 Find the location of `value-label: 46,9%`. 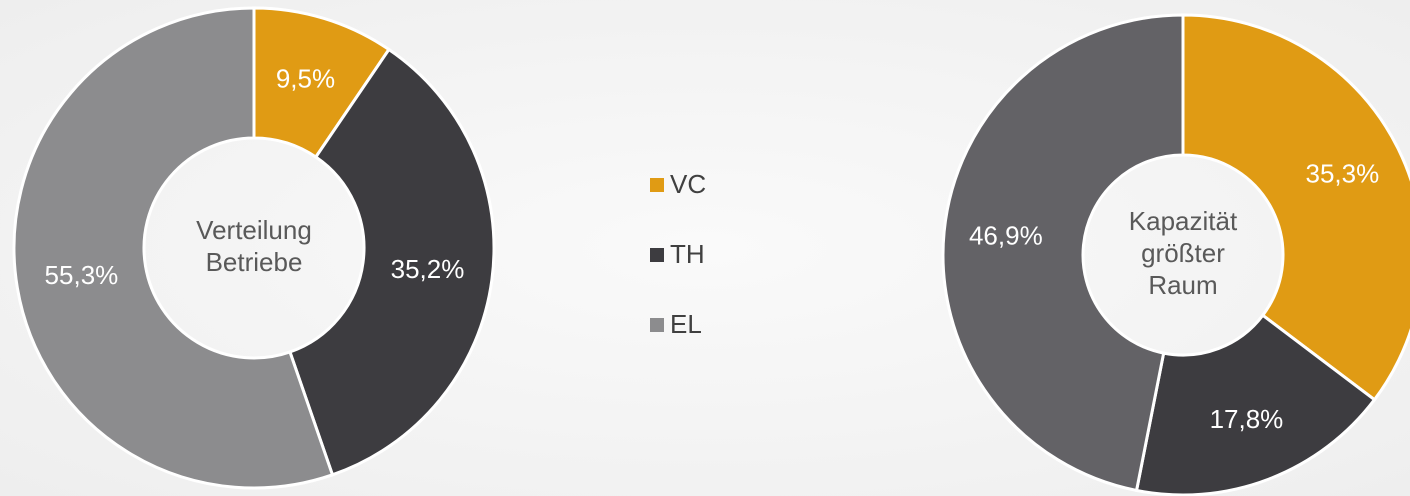

value-label: 46,9% is located at coordinates (1006, 236).